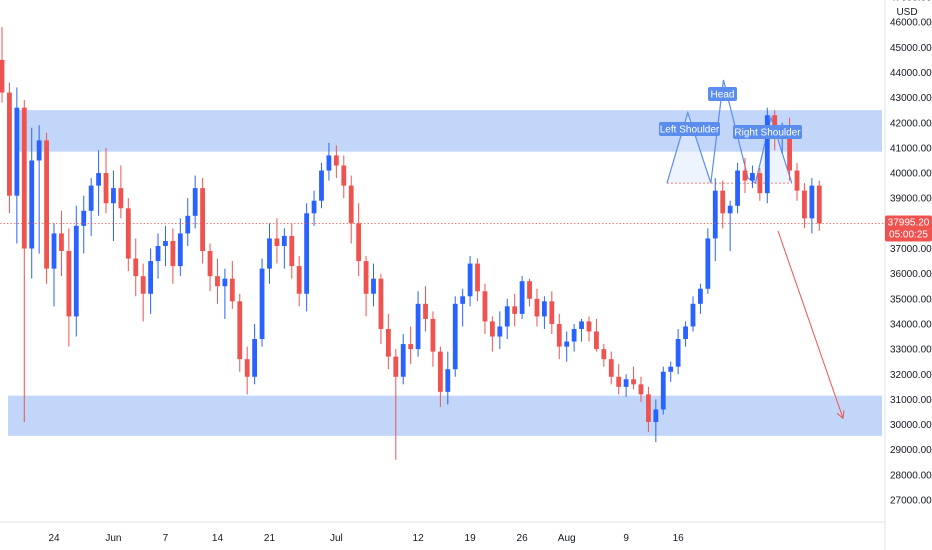 The width and height of the screenshot is (932, 550). I want to click on svg-text: Left Shoulder, so click(690, 130).